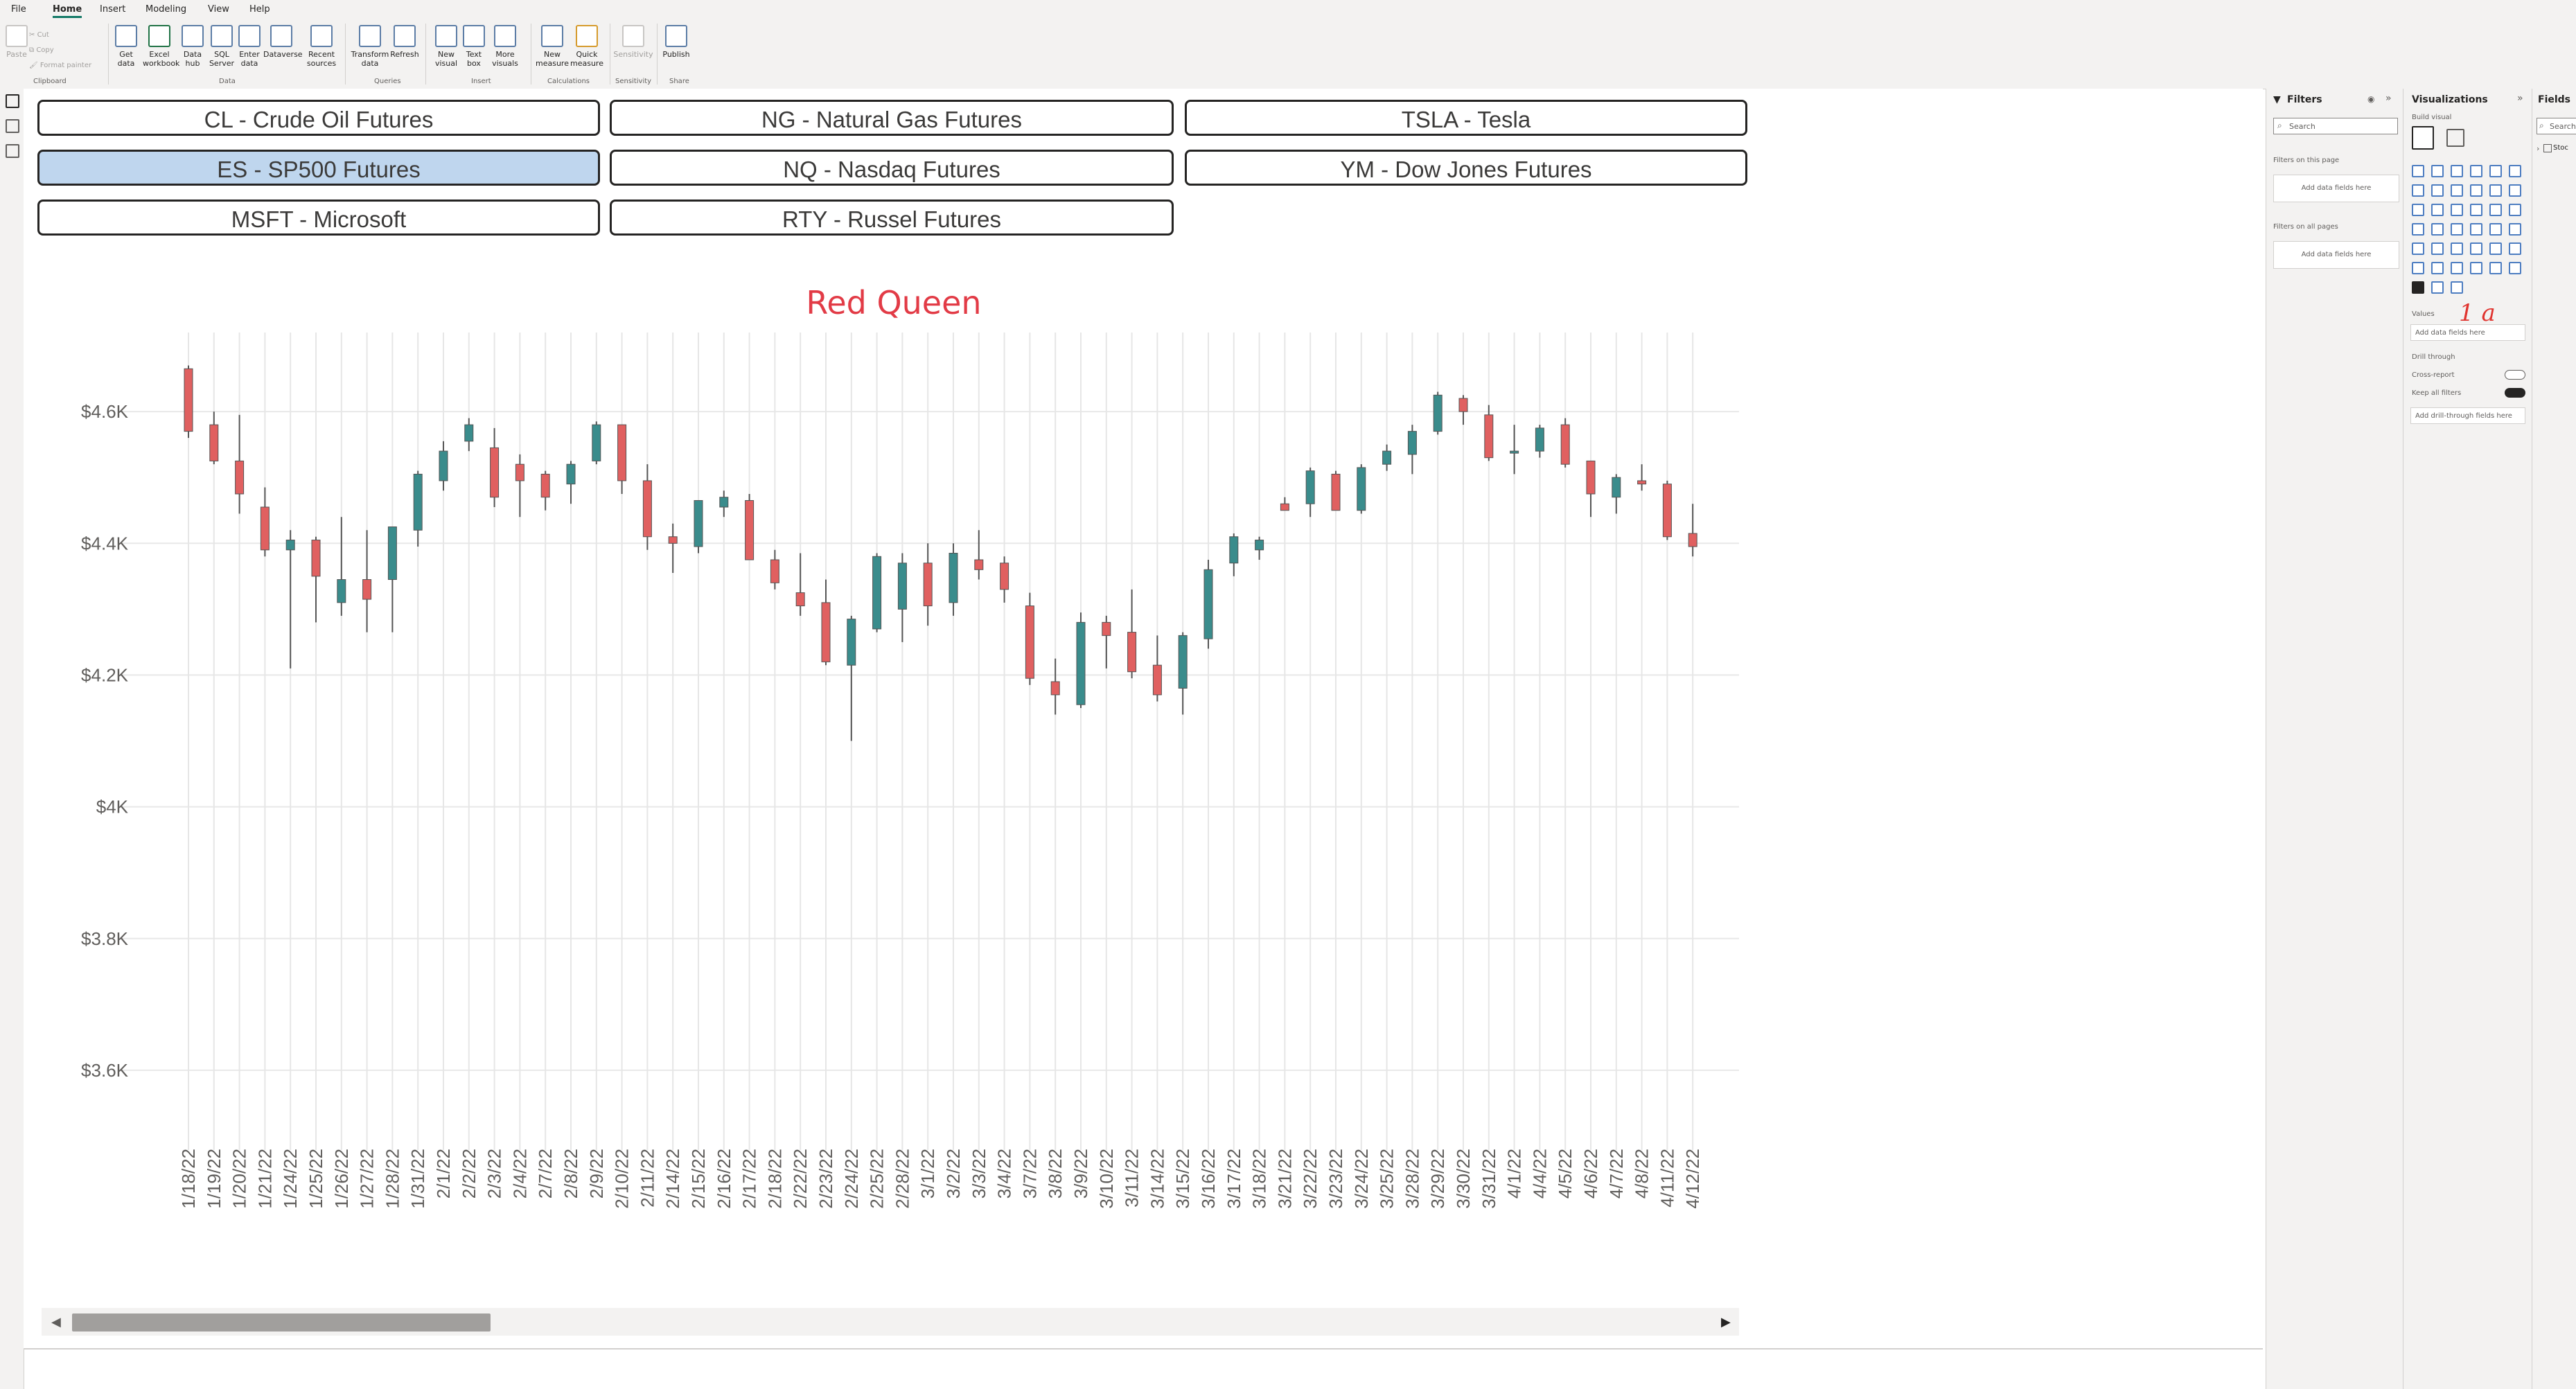  What do you see at coordinates (1726, 1322) in the screenshot?
I see `scroll-right-icon: ▶` at bounding box center [1726, 1322].